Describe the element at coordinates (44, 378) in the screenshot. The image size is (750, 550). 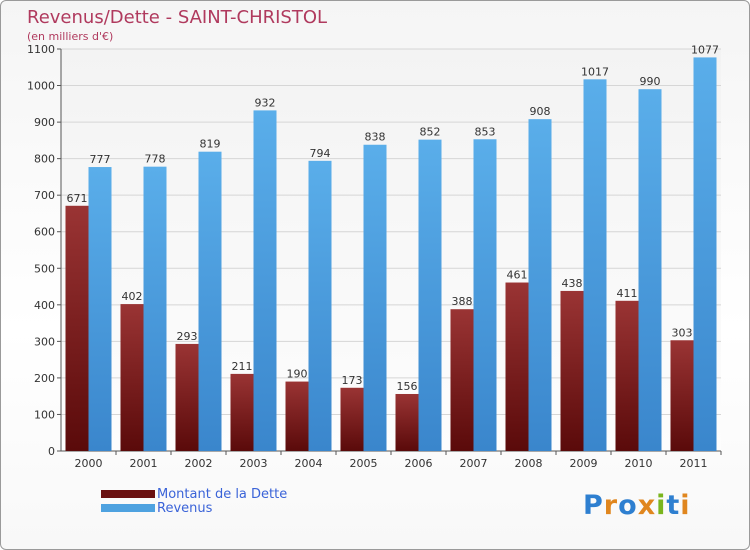
I see `y-tick-label: 200` at that location.